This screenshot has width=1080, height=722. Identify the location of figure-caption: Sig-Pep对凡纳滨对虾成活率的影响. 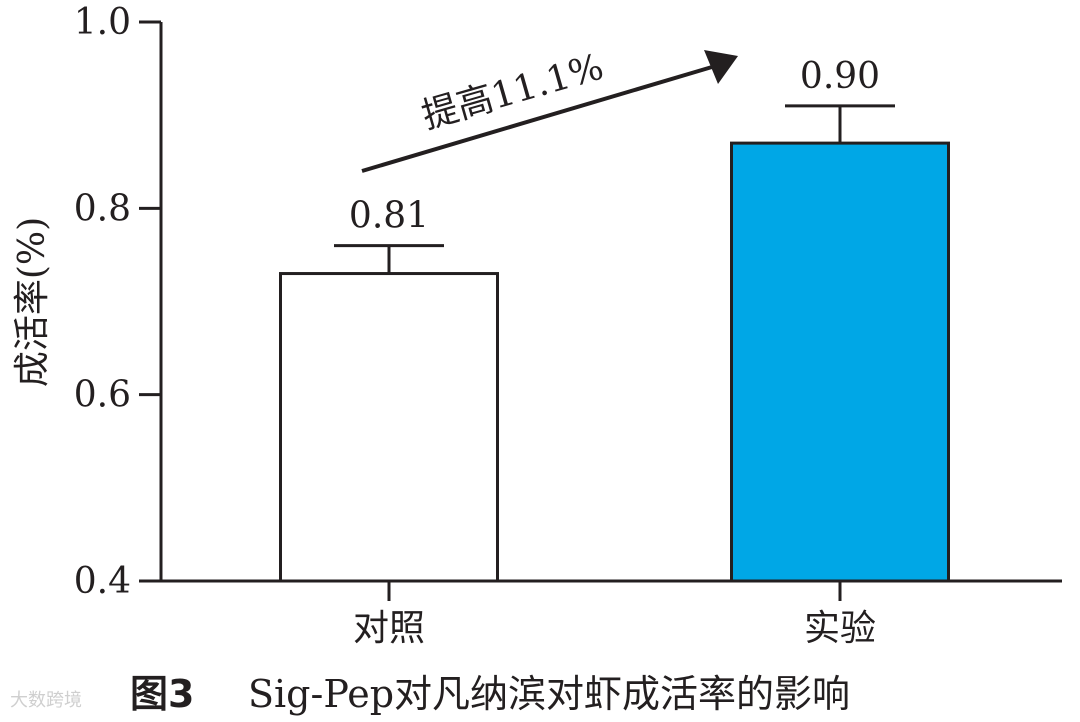
(549, 694).